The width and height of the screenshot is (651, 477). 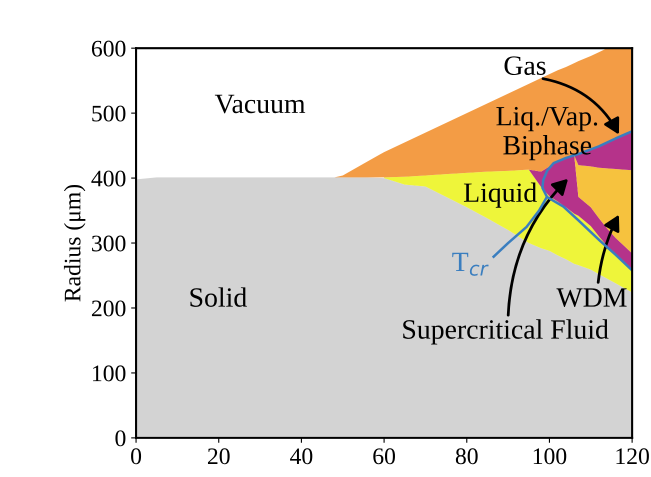 I want to click on y-tick-label: 300, so click(x=109, y=244).